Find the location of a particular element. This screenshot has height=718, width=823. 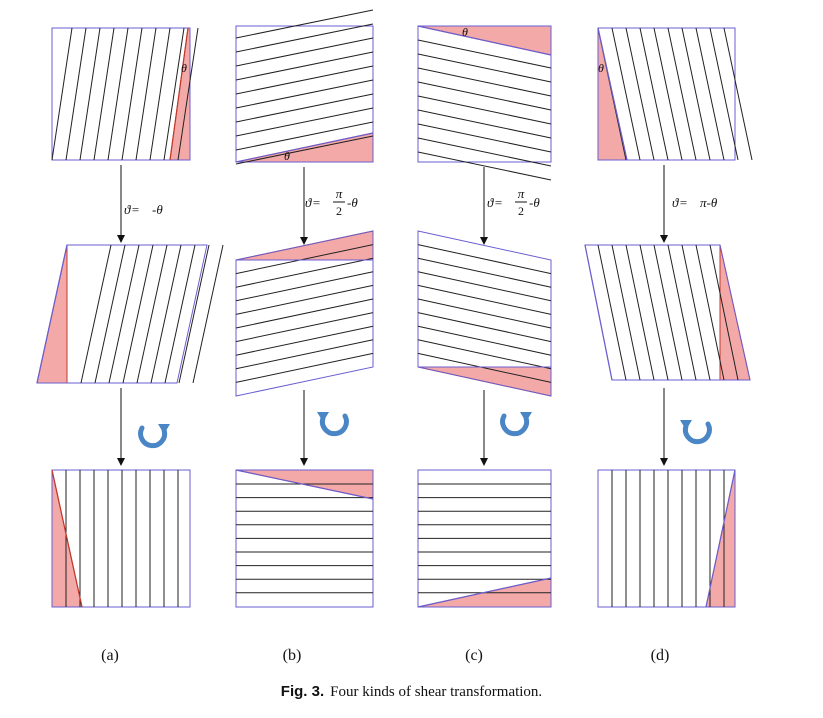

formula-part: π-θ is located at coordinates (709, 202).